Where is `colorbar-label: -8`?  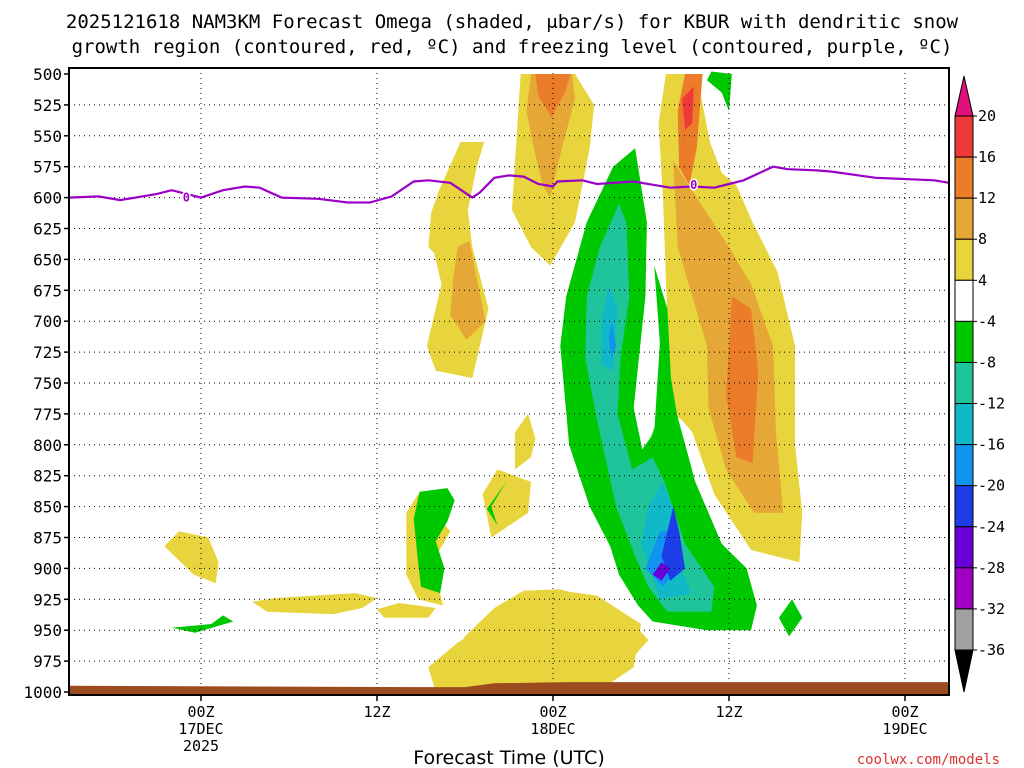
colorbar-label: -8 is located at coordinates (987, 362).